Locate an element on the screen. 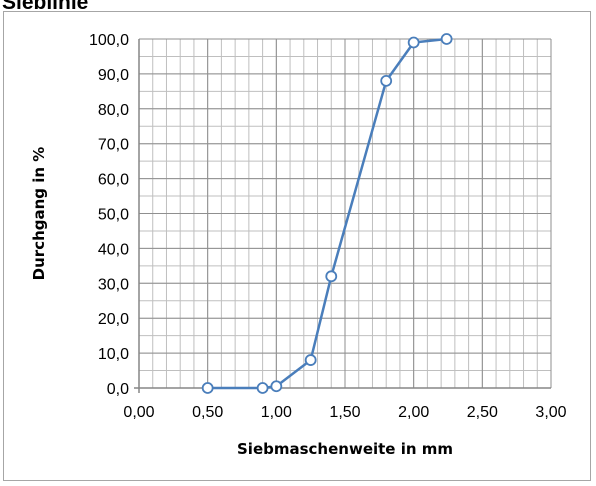  x-tick-label: 1,00 is located at coordinates (276, 412).